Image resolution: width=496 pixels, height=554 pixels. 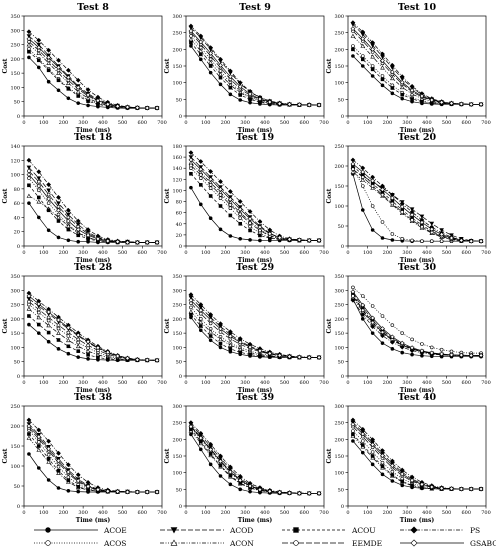 What do you see at coordinates (93, 76) in the screenshot?
I see `series-acon` at bounding box center [93, 76].